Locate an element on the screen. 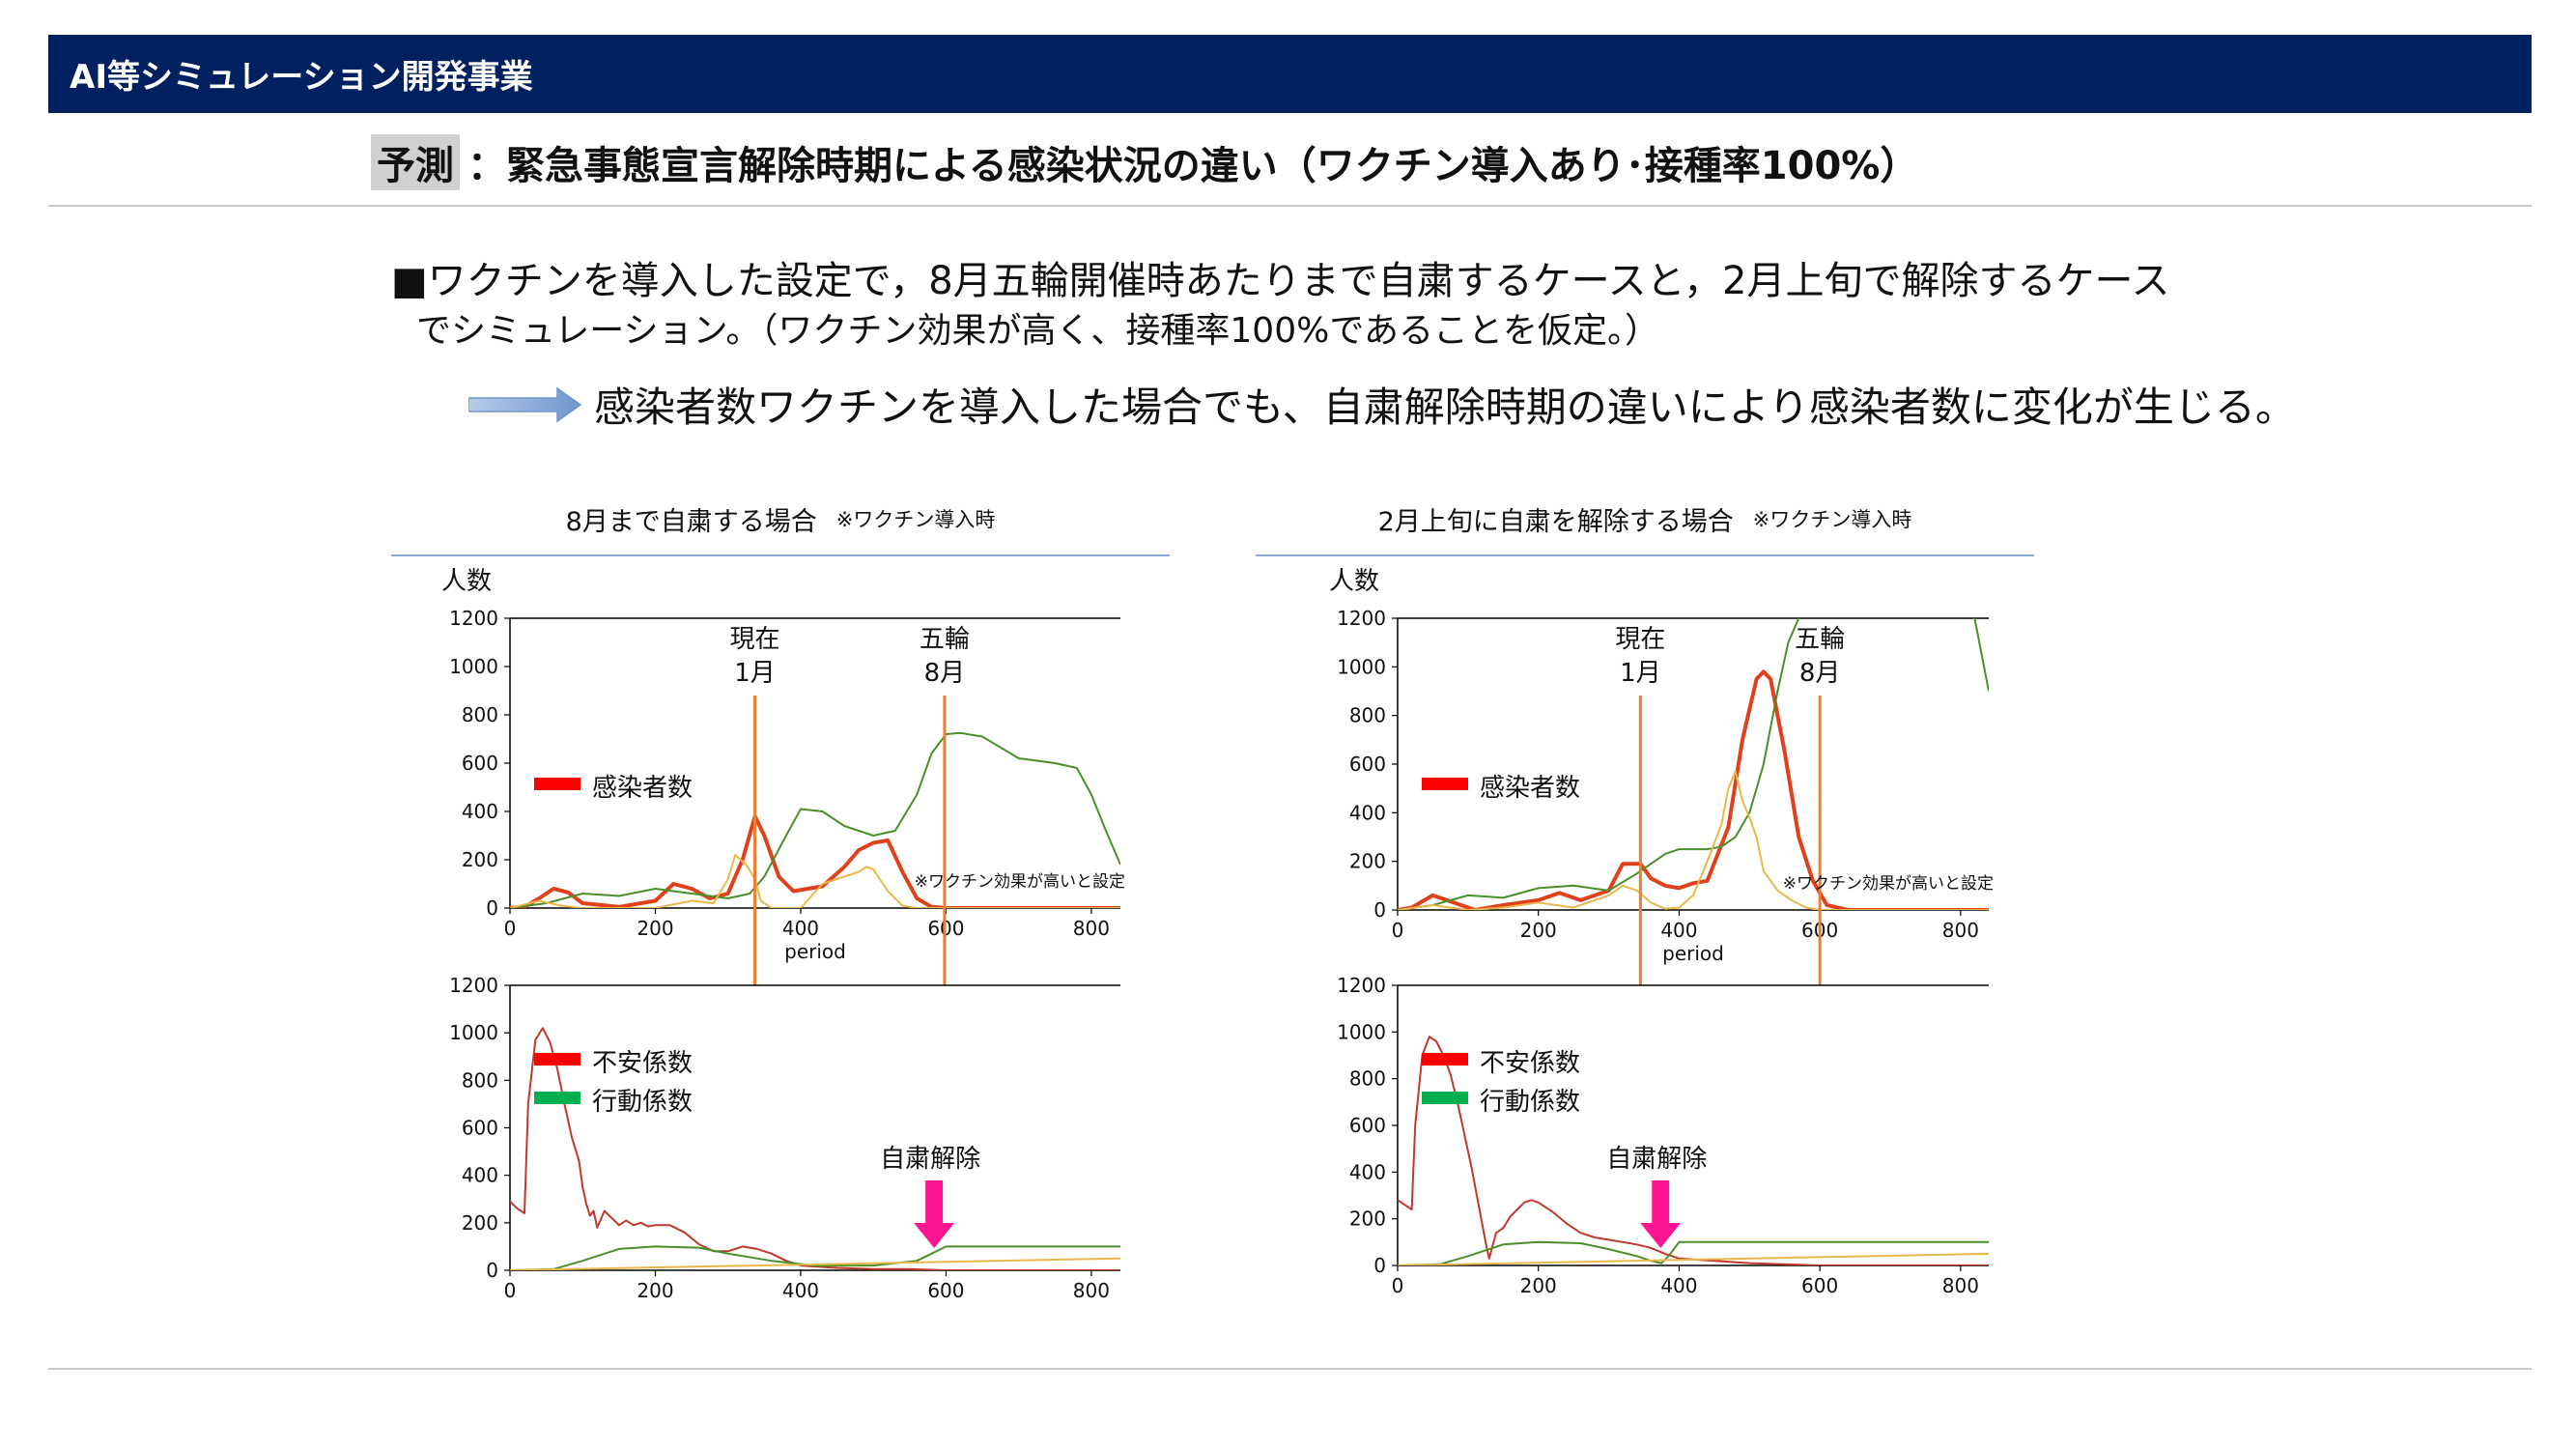 The width and height of the screenshot is (2576, 1449). panel-divider-right is located at coordinates (1645, 555).